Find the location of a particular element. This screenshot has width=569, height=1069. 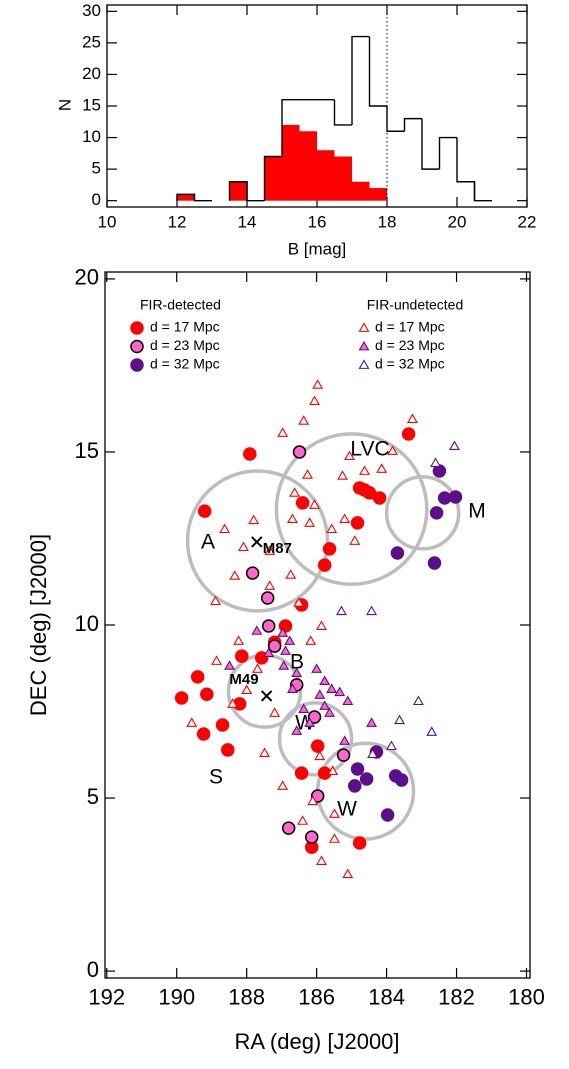

legend-label: d = 17 Mpc is located at coordinates (410, 327).